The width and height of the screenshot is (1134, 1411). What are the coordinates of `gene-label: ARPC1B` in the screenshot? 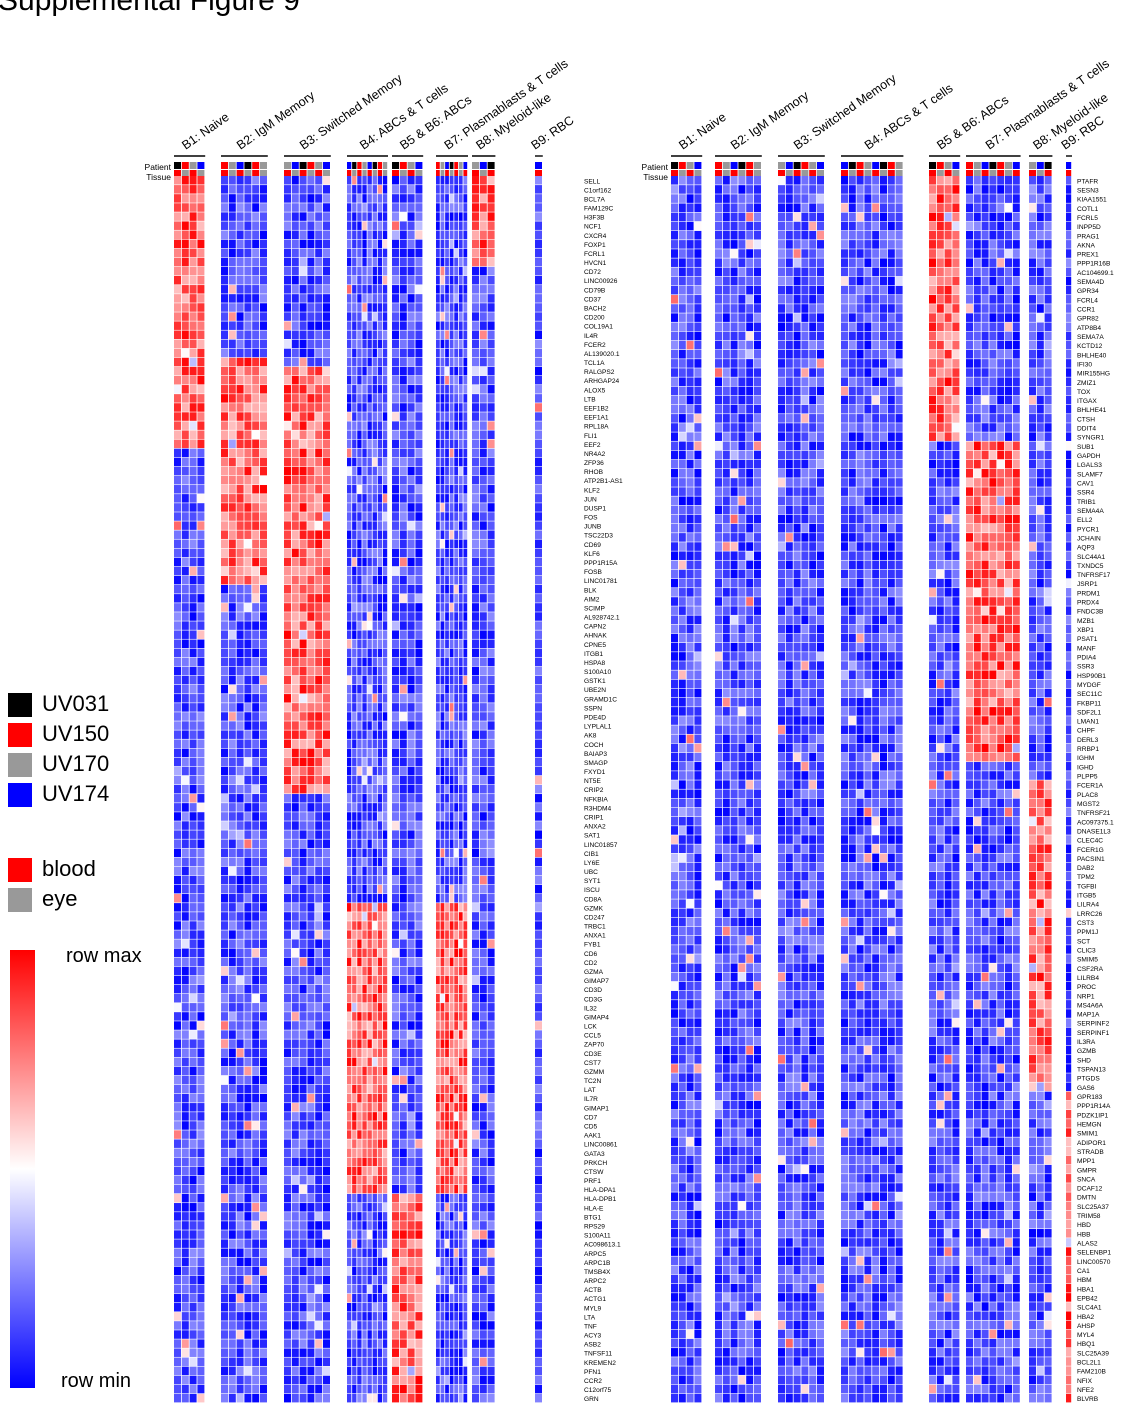 It's located at (597, 1263).